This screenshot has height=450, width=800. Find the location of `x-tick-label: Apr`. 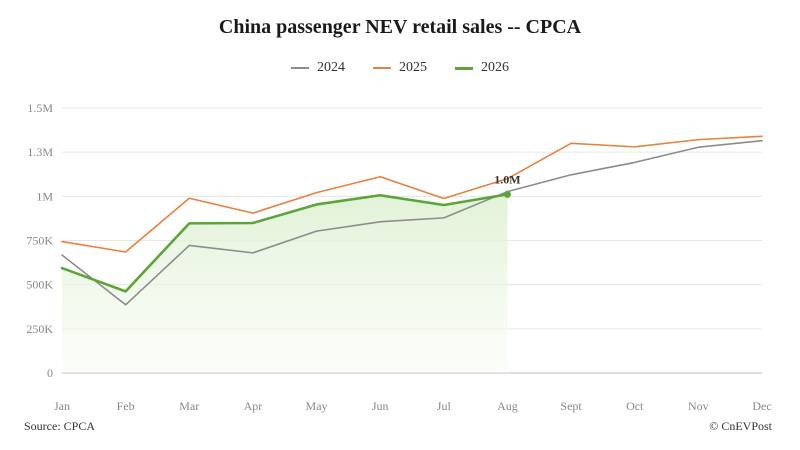

x-tick-label: Apr is located at coordinates (253, 406).